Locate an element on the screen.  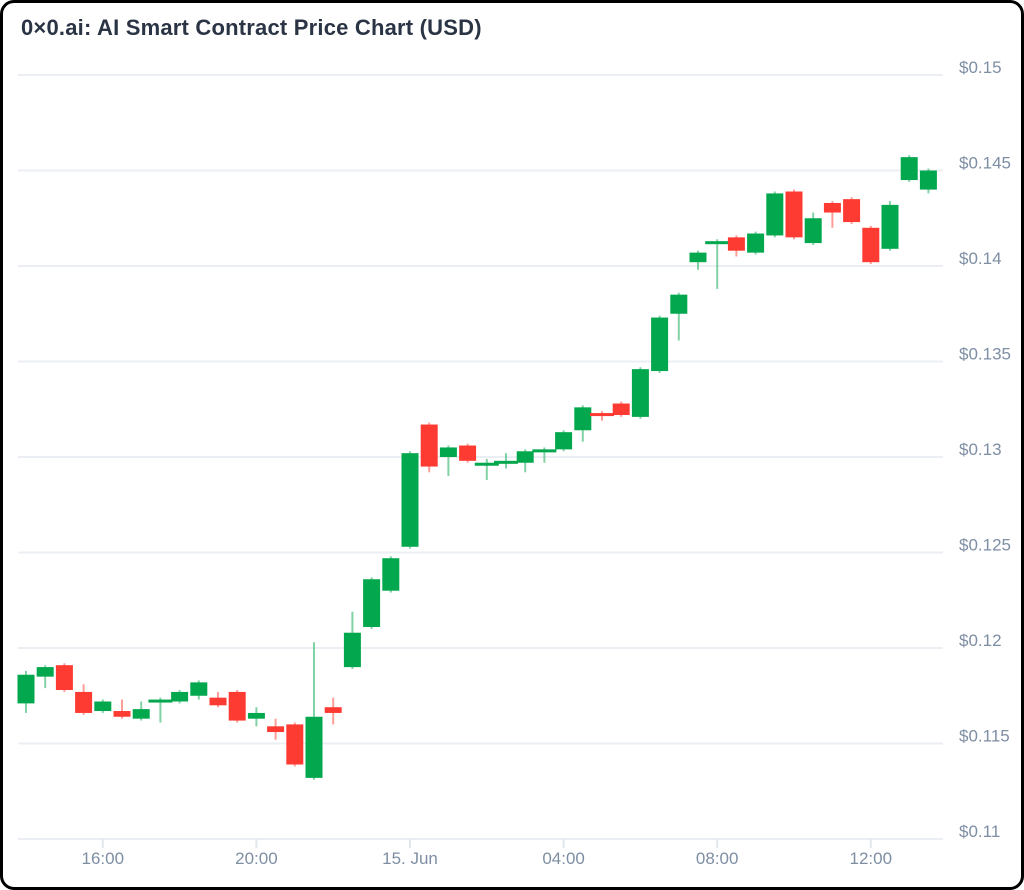
candle-09:30 is located at coordinates (775, 214).